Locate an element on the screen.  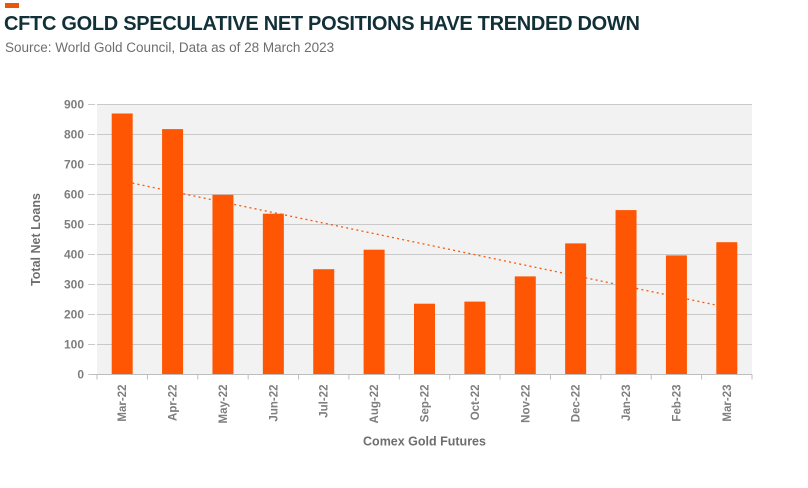
y-axis-tick-label: 200 is located at coordinates (74, 315).